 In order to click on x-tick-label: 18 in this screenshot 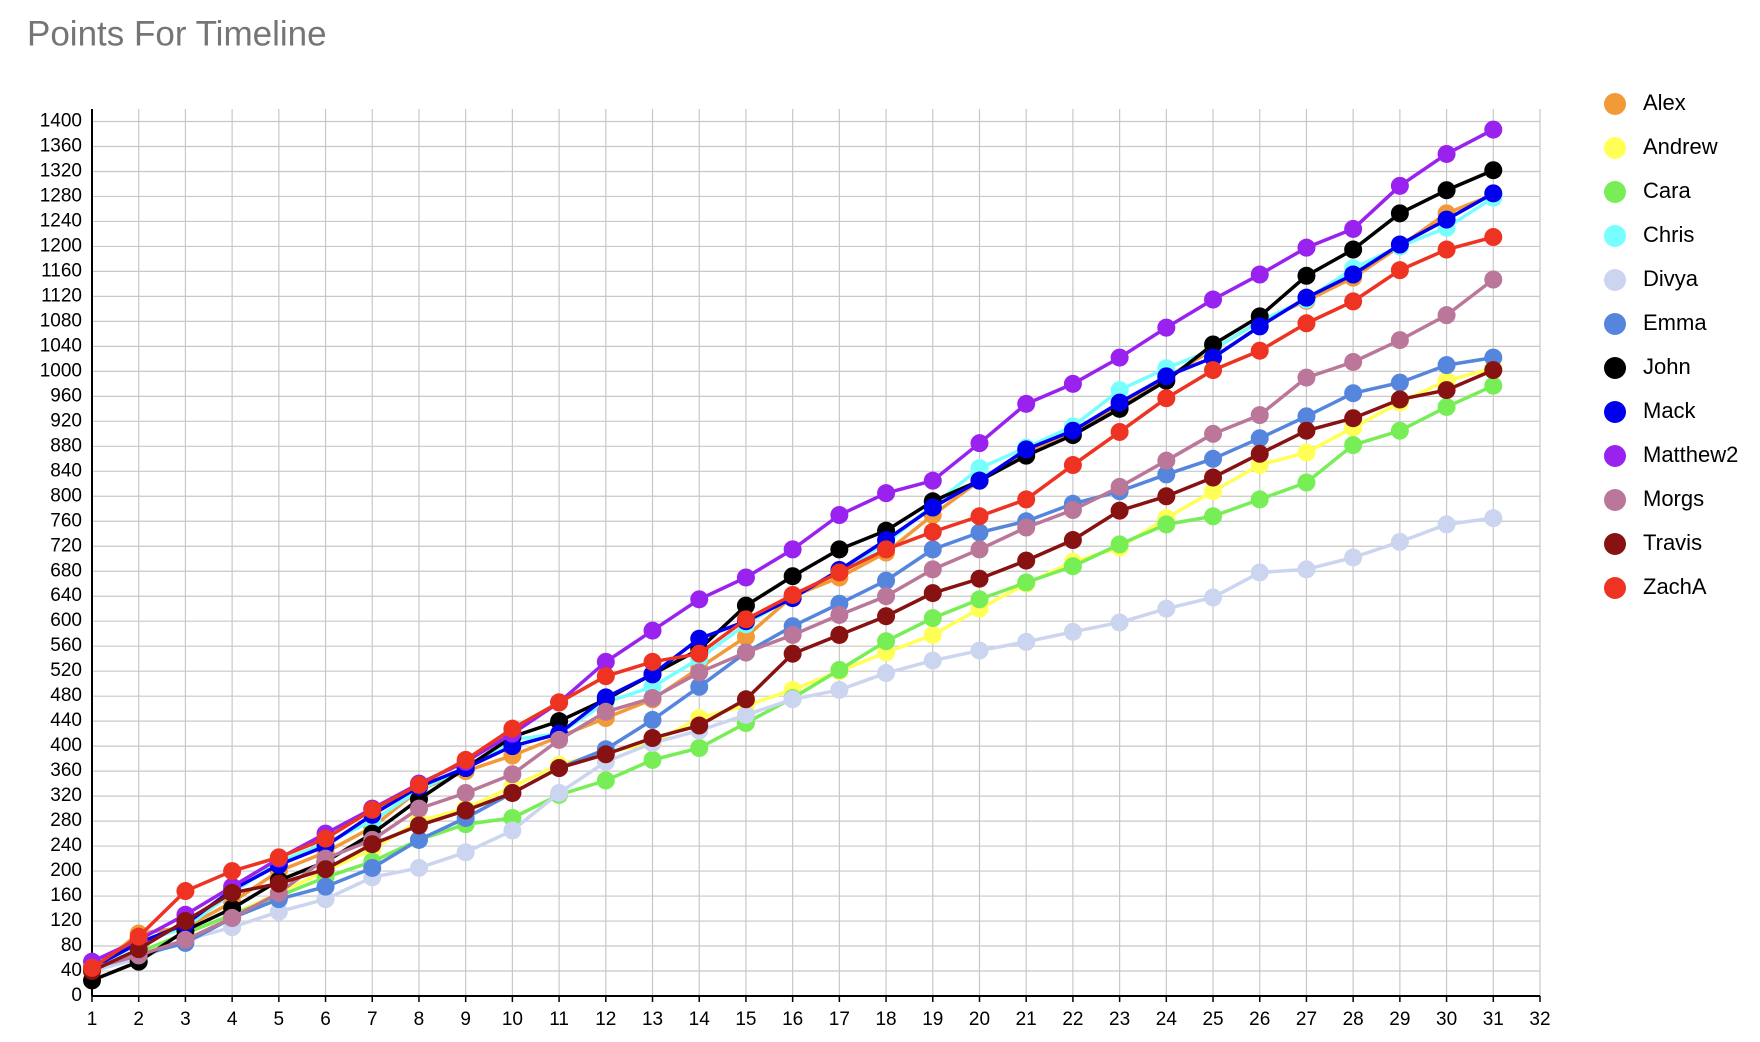, I will do `click(885, 1019)`.